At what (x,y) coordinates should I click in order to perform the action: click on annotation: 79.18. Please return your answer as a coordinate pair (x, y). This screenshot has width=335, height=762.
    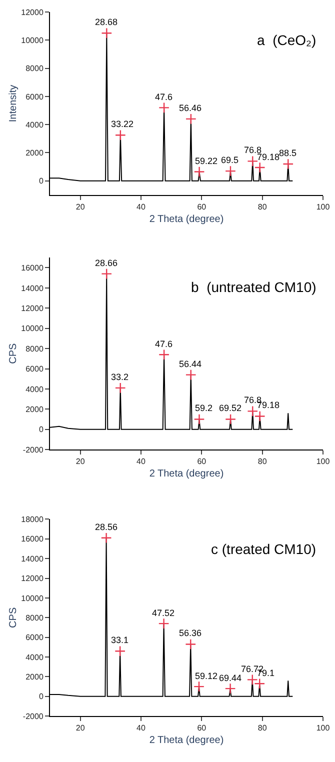
    Looking at the image, I should click on (268, 157).